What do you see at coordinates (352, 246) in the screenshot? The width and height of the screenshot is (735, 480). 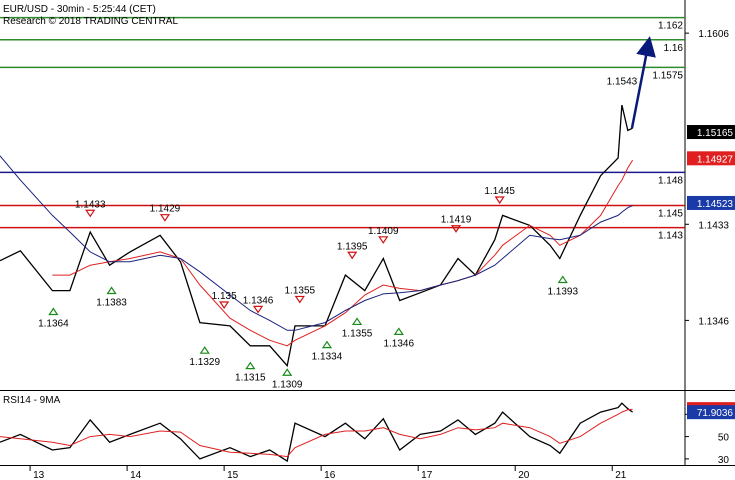 I see `annotation-label: 1.1395` at bounding box center [352, 246].